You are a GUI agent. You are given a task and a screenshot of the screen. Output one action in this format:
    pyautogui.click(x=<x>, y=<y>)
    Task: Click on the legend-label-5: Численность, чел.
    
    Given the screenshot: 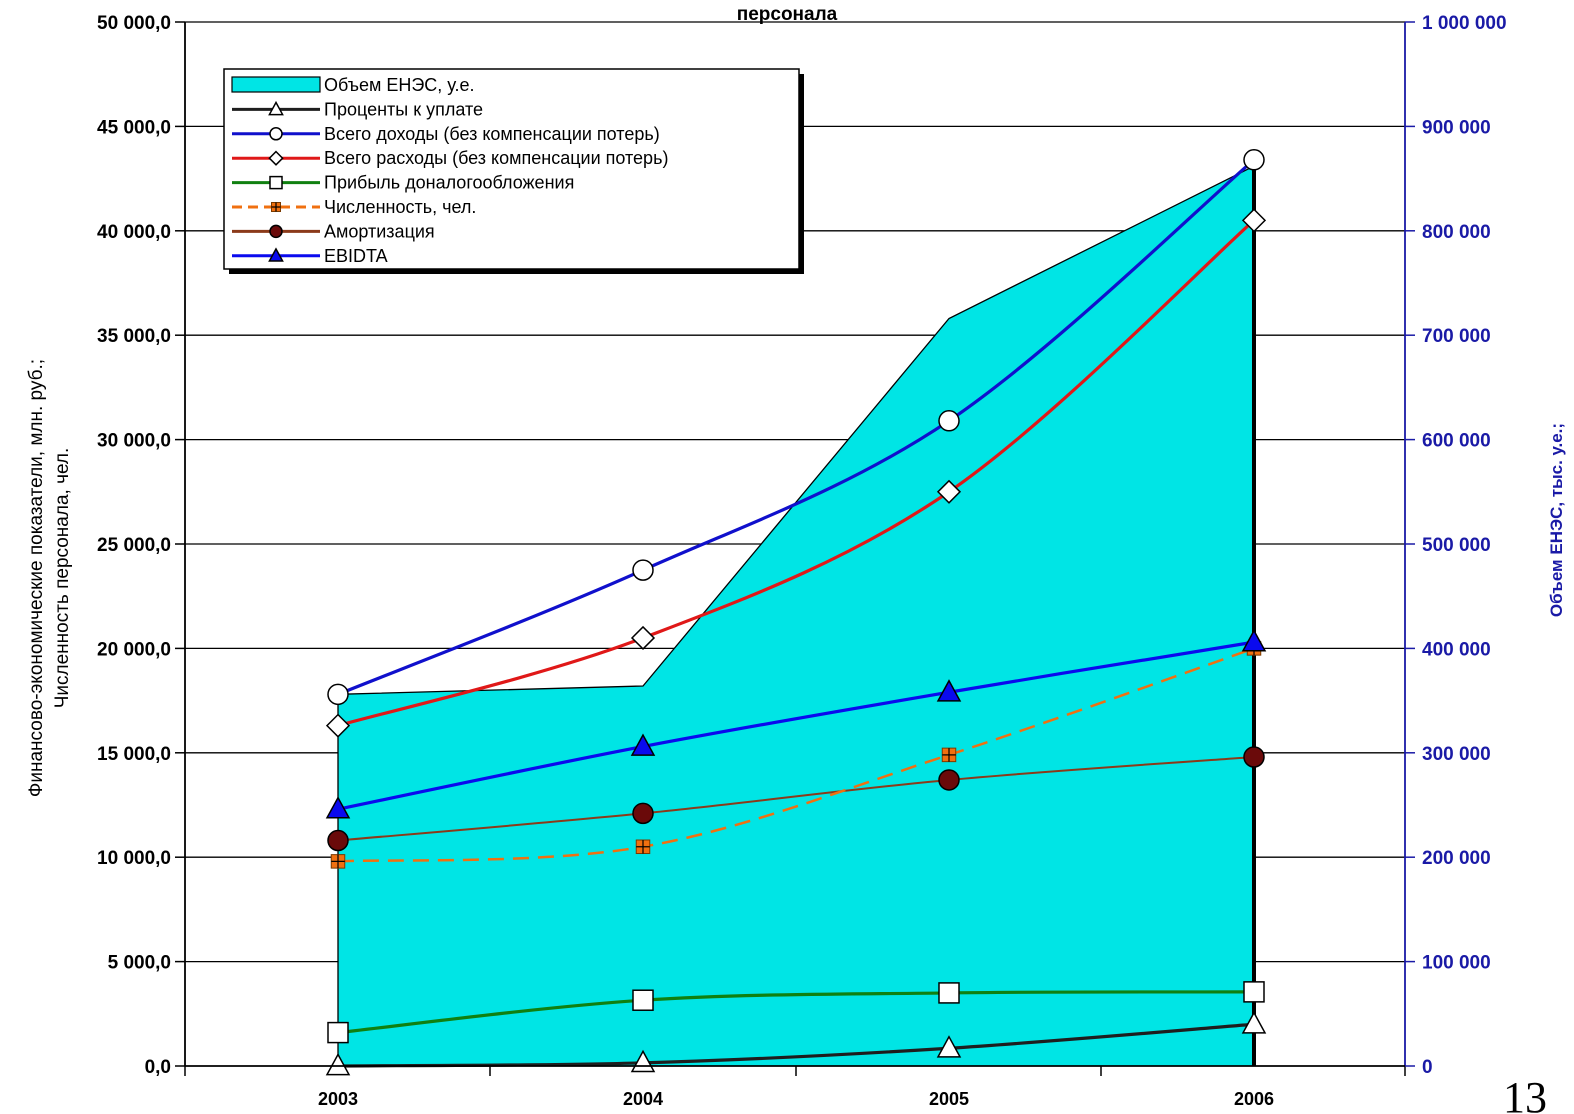 What is the action you would take?
    pyautogui.click(x=400, y=207)
    